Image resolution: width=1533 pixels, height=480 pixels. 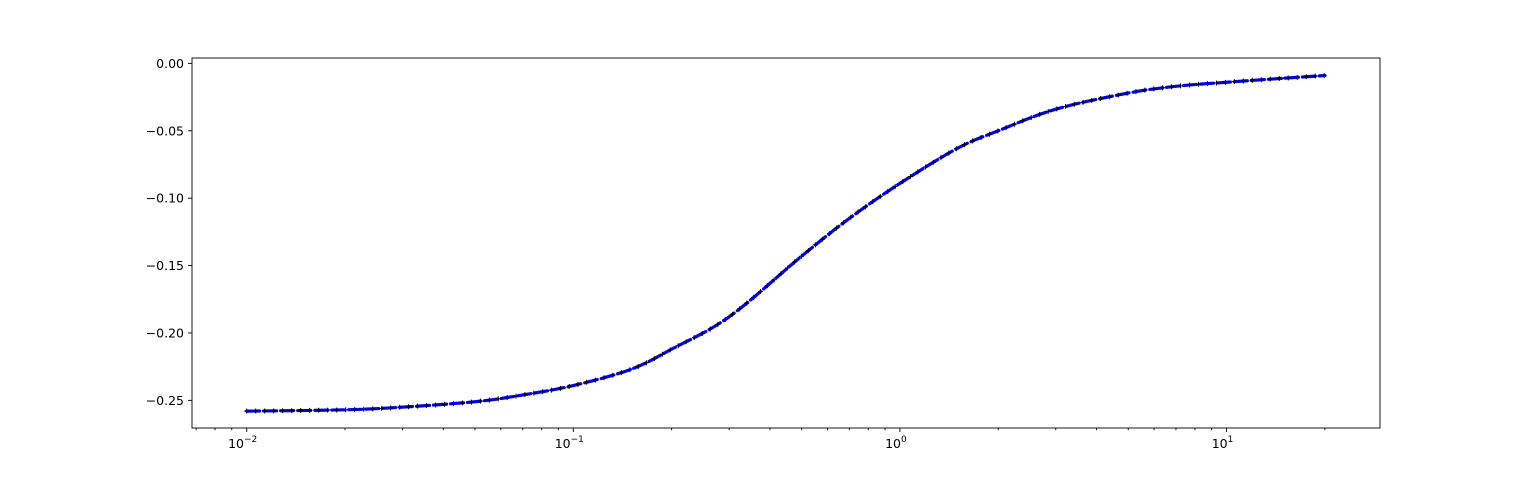 What do you see at coordinates (1231, 440) in the screenshot?
I see `x-tick-exponent: 1` at bounding box center [1231, 440].